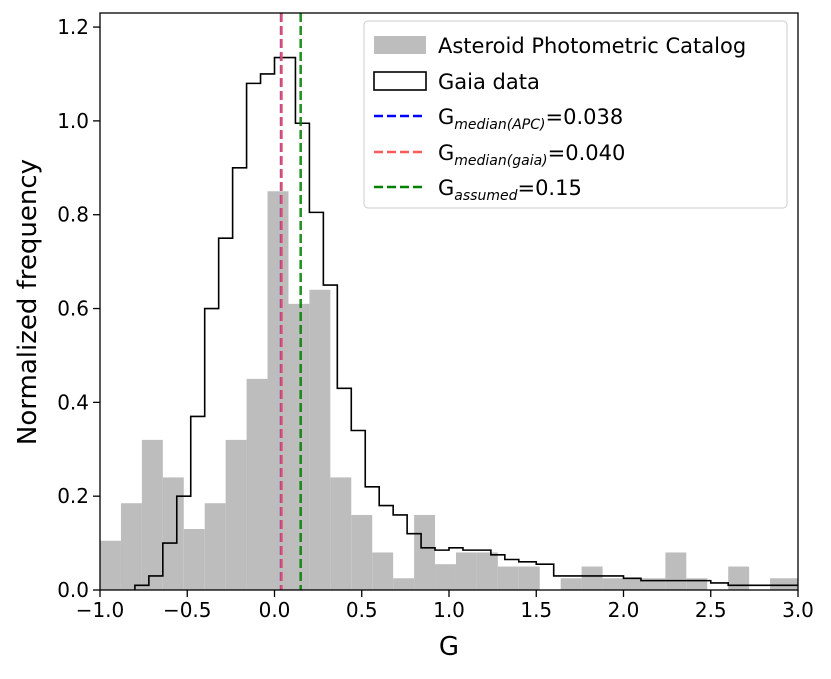 The width and height of the screenshot is (831, 679). I want to click on x-axis-ticks: −1.0 −0.5 0.0 0.5 1.0 1.5 2.0 2.5 3.0, so click(445, 606).